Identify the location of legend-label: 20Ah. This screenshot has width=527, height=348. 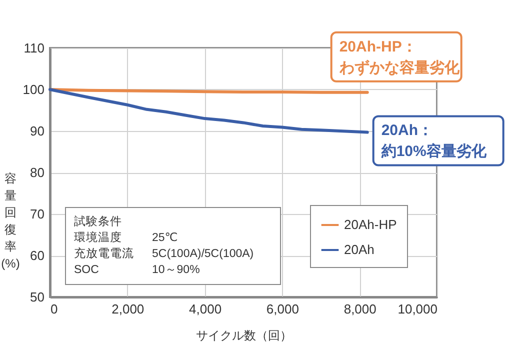
(359, 249).